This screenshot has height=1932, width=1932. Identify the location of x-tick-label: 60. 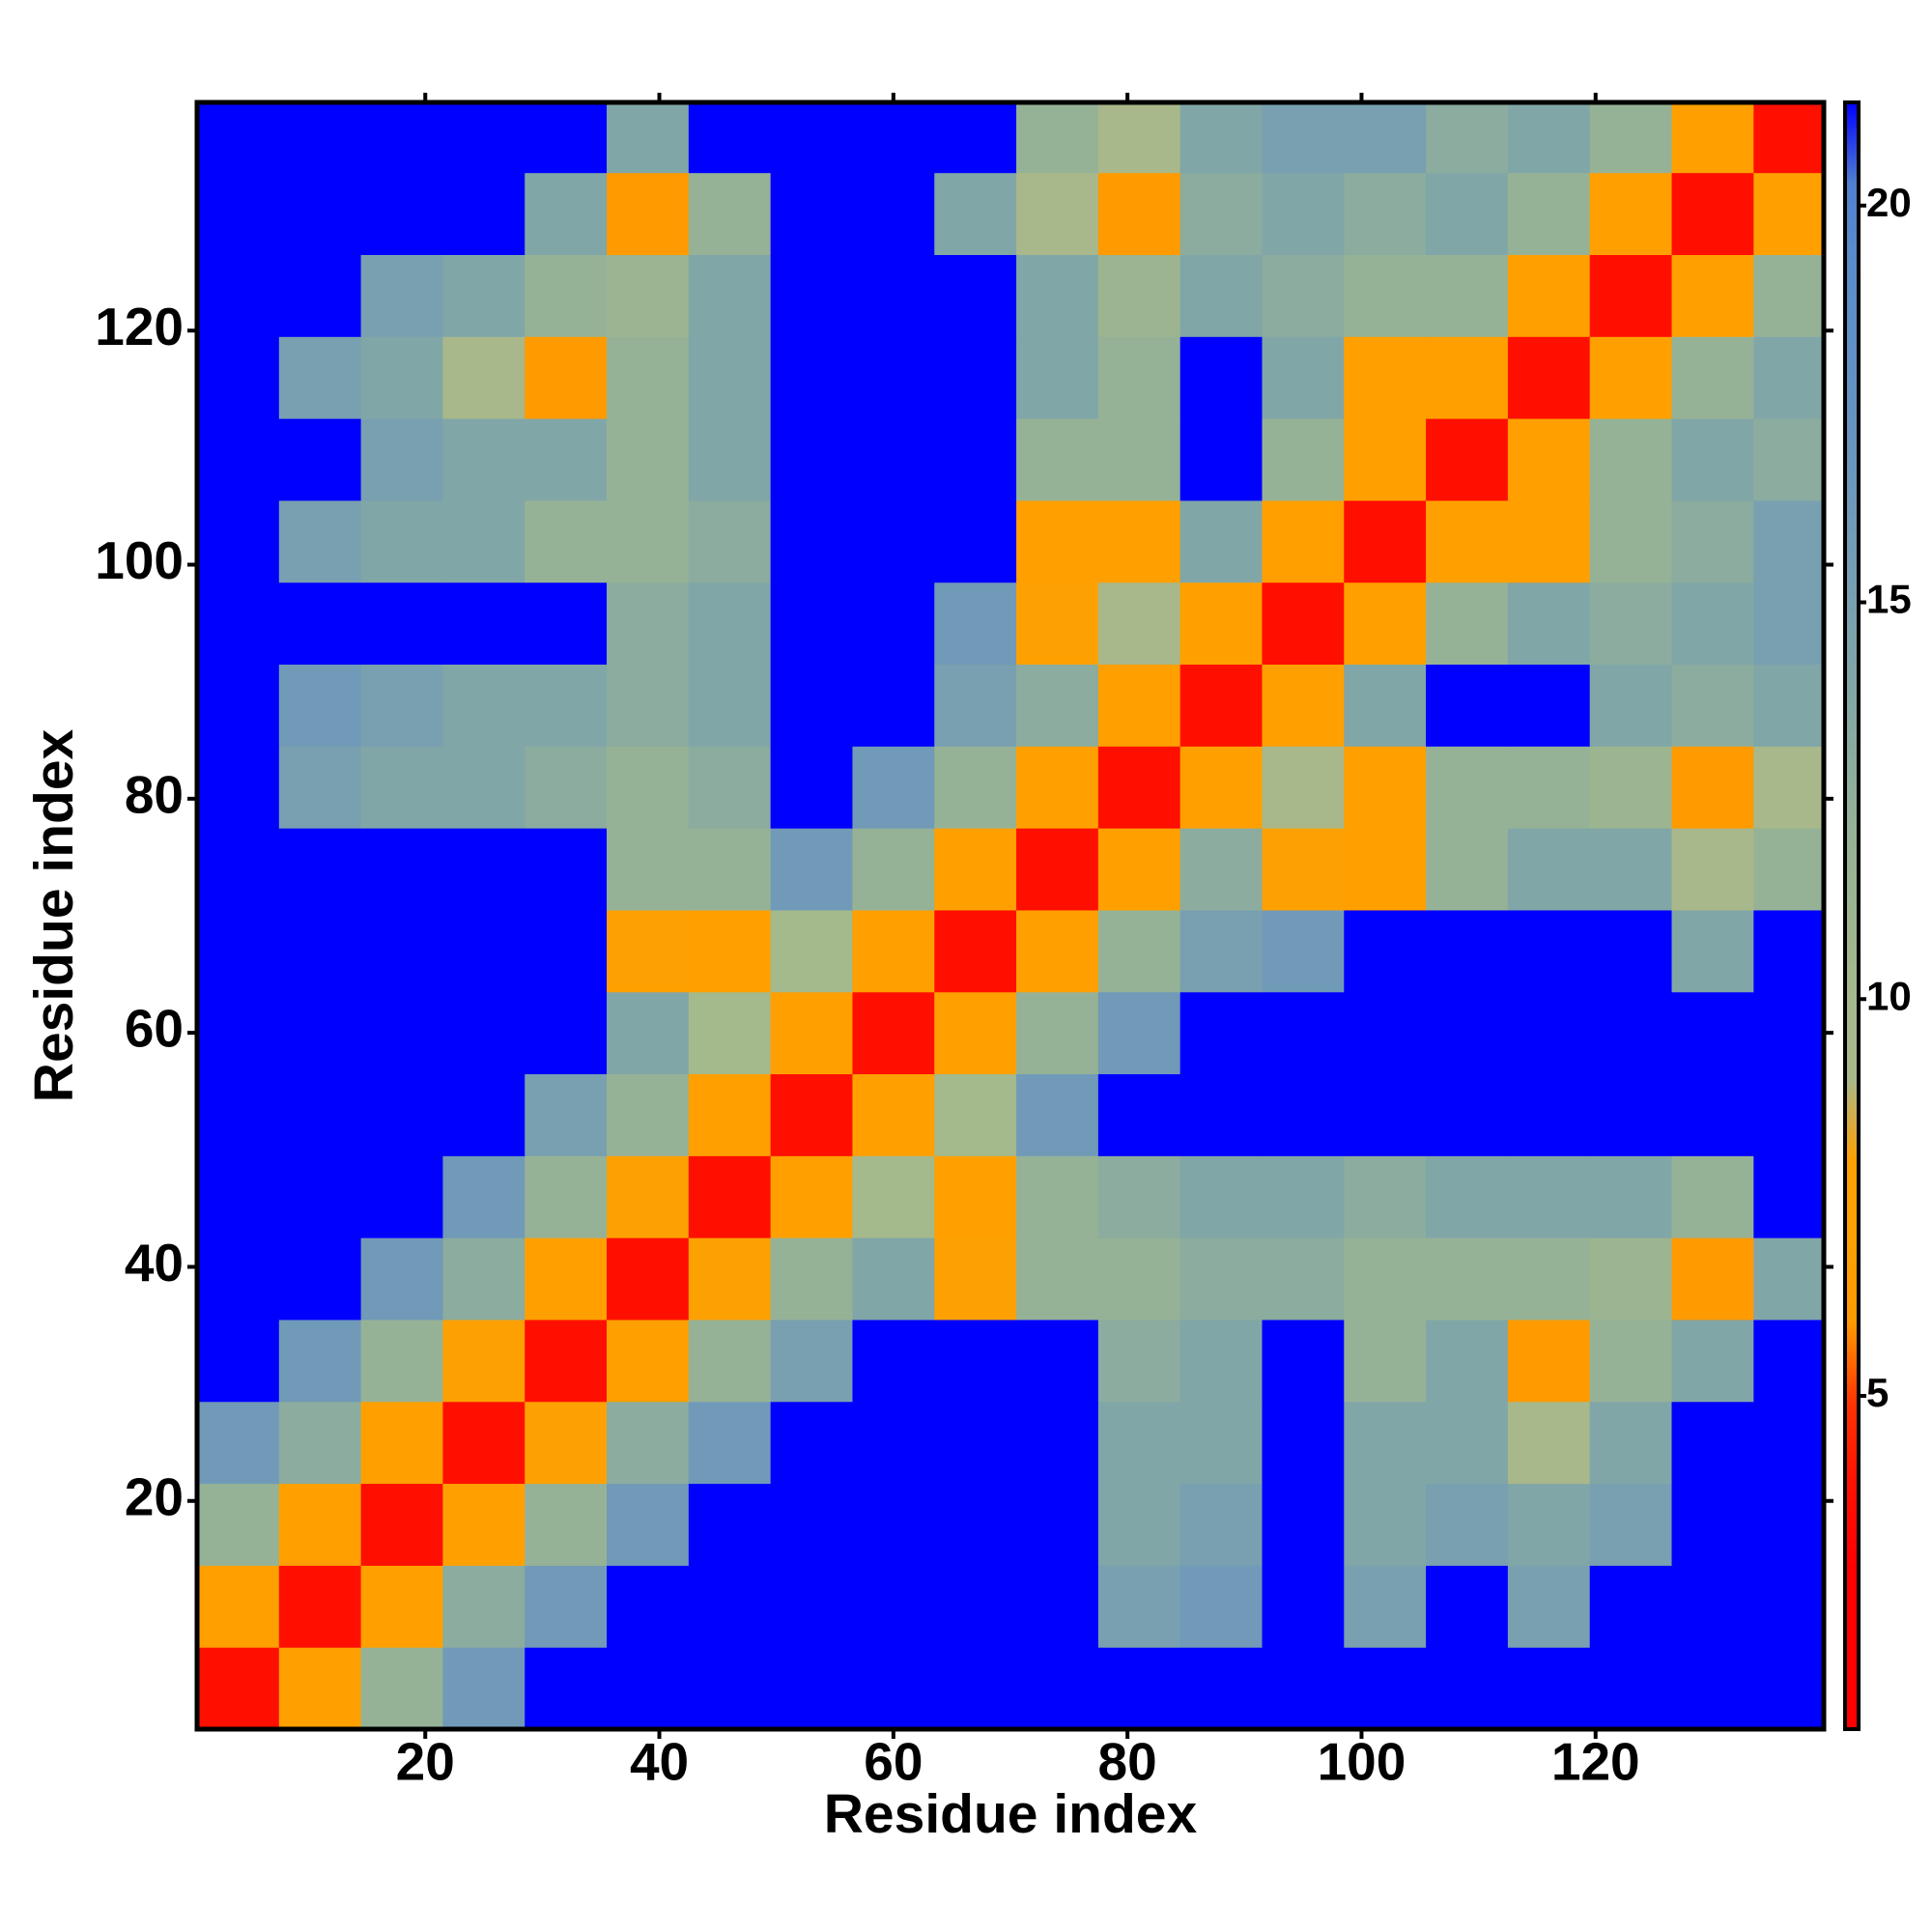
(893, 1762).